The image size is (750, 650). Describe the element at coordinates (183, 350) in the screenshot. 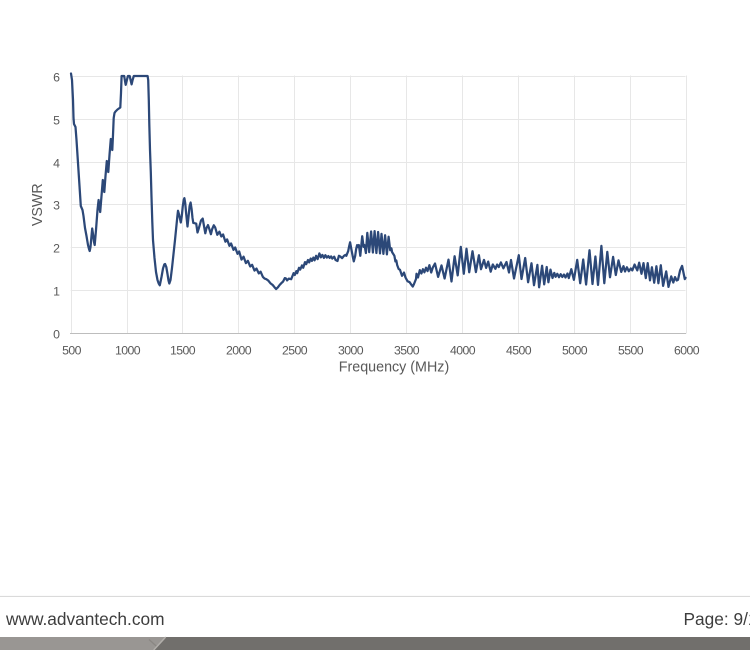

I see `svg-text: 1500` at that location.